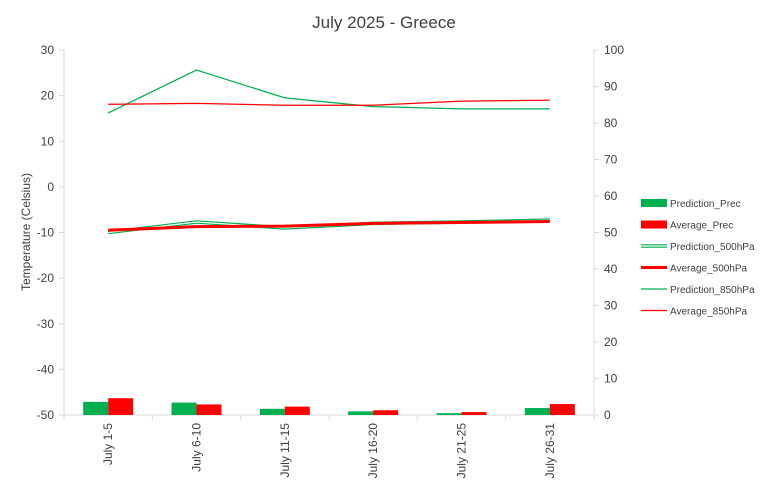  Describe the element at coordinates (611, 160) in the screenshot. I see `y2-tick-label: 70` at that location.